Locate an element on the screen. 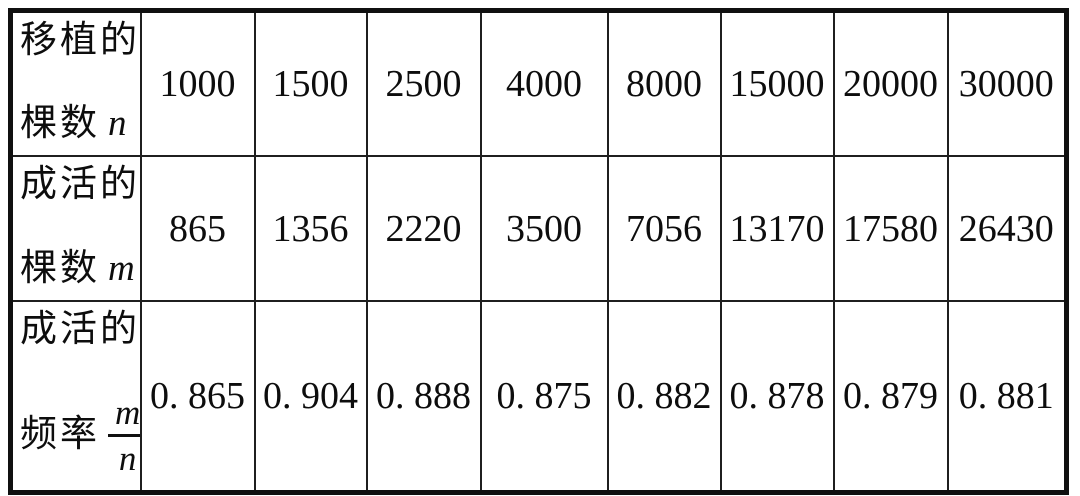 The height and width of the screenshot is (496, 1080). table-cell: 865 is located at coordinates (197, 228).